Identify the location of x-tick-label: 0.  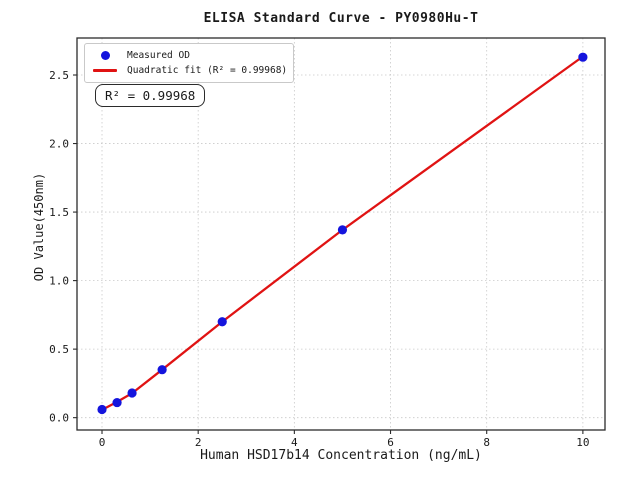
(102, 442).